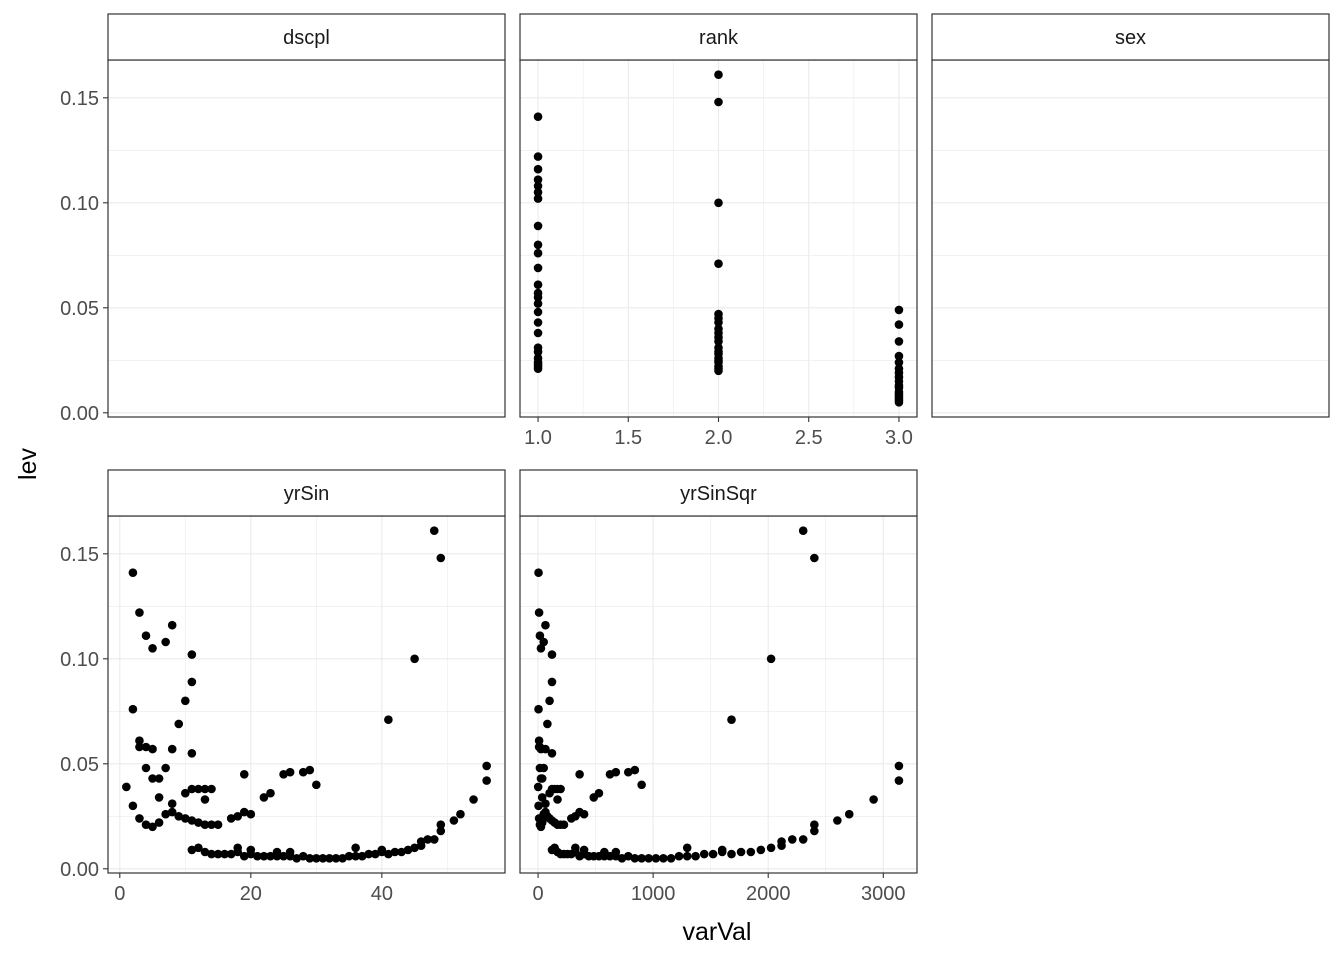  What do you see at coordinates (306, 238) in the screenshot?
I see `panel-background` at bounding box center [306, 238].